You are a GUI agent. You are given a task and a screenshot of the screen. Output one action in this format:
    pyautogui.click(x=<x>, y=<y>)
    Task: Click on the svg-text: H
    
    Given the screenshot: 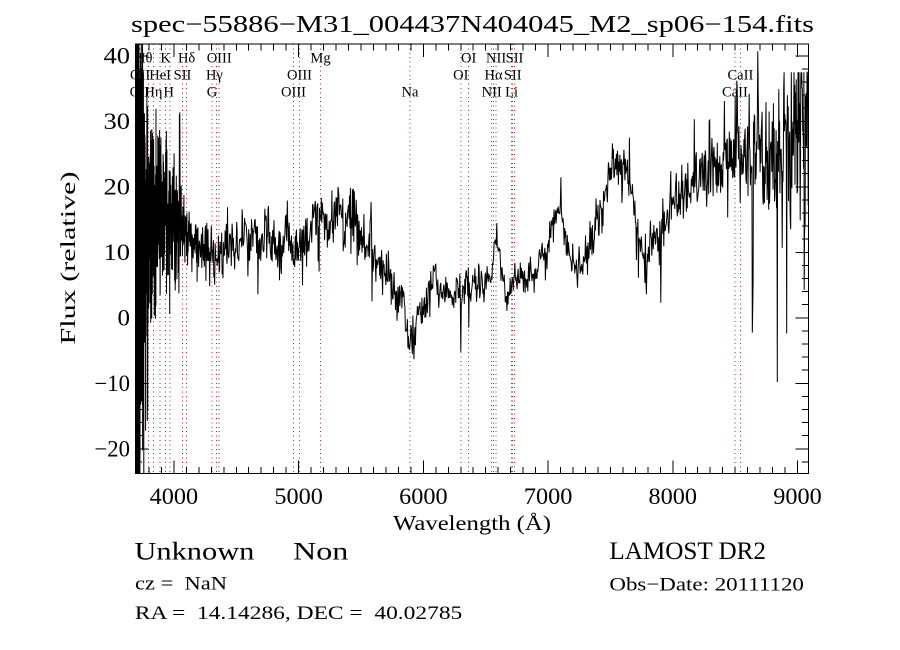 What is the action you would take?
    pyautogui.click(x=169, y=93)
    